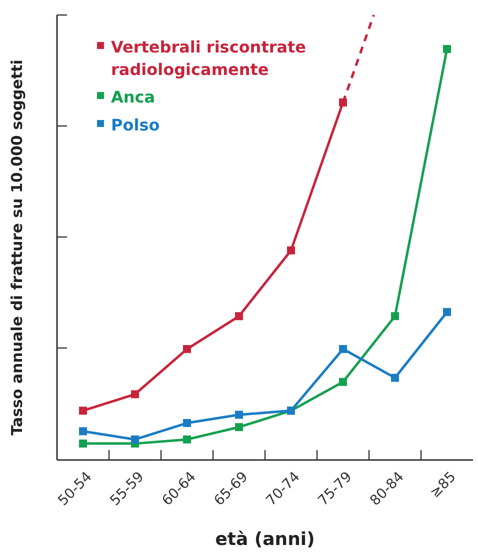 This screenshot has height=553, width=478. I want to click on y-axis-title: Tasso annuale di fratture su 10.000 soggetti, so click(17, 248).